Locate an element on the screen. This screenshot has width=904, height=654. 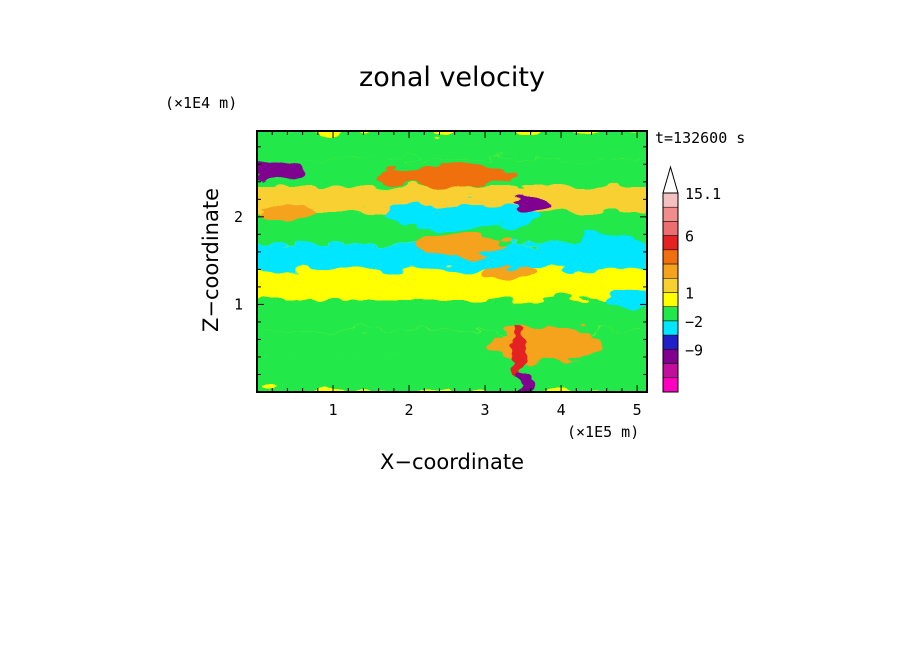
colorbar-label: 15.1 is located at coordinates (703, 194).